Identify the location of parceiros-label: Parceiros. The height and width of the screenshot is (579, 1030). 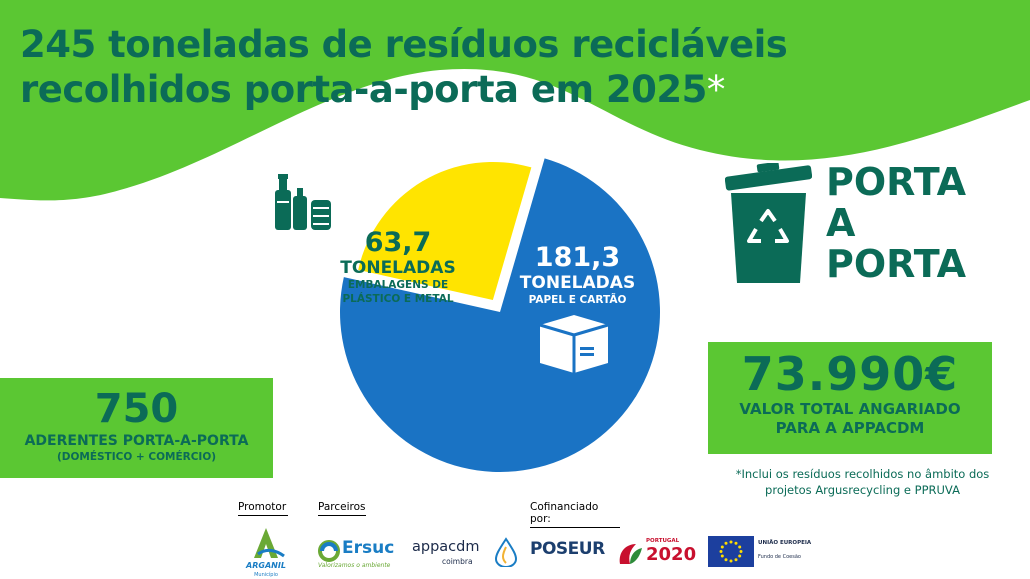
(342, 508).